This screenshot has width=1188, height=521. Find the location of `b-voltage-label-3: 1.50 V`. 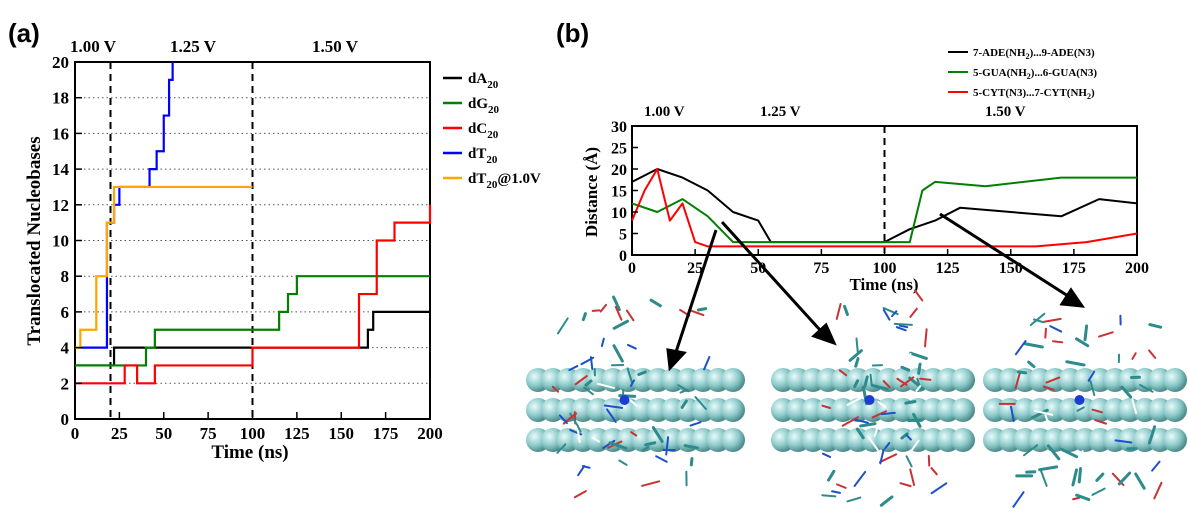

b-voltage-label-3: 1.50 V is located at coordinates (1005, 112).